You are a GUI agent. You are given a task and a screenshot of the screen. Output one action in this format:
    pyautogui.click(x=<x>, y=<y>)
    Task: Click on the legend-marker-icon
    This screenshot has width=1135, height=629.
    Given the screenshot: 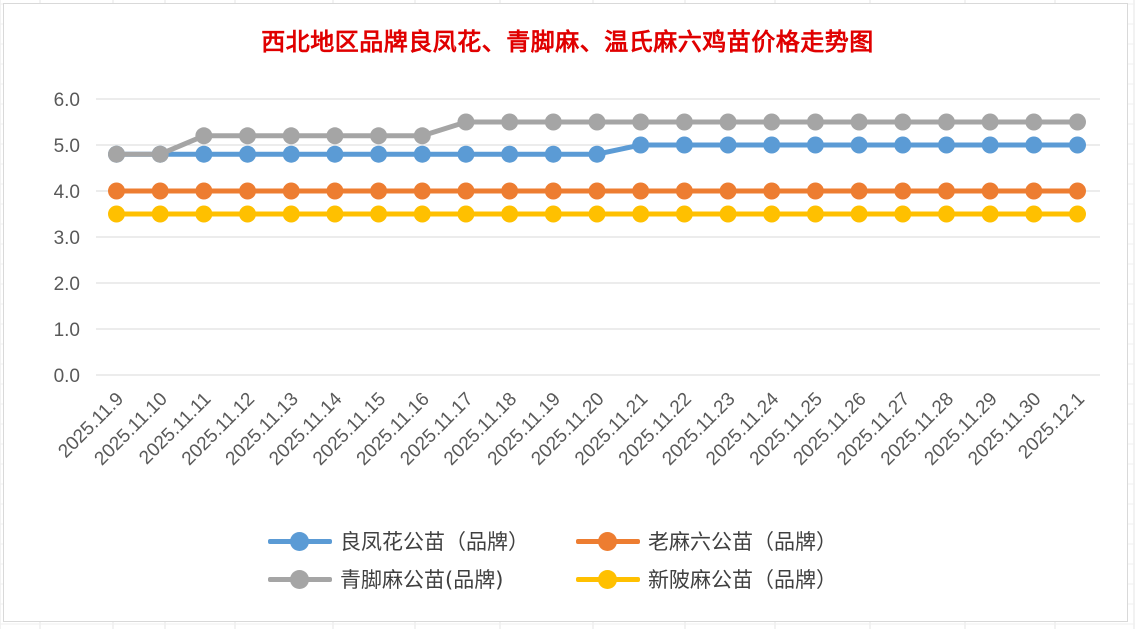 What is the action you would take?
    pyautogui.click(x=608, y=541)
    